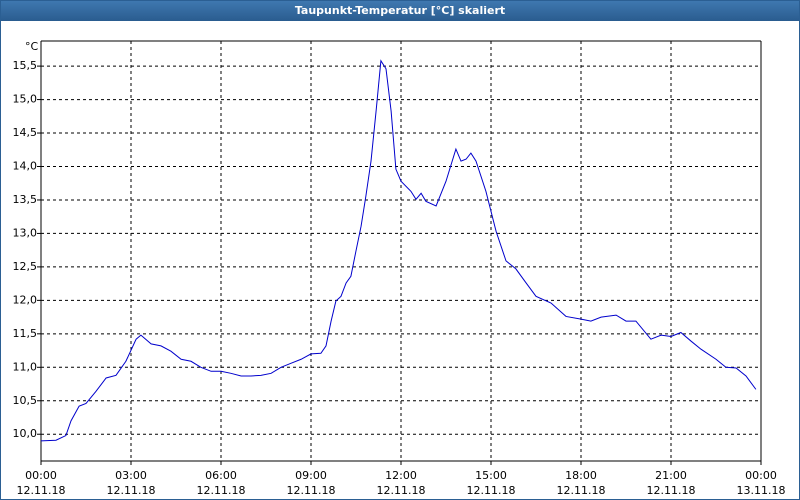 This screenshot has height=500, width=800. I want to click on x-tick-label: 21:00 12.11.18, so click(671, 483).